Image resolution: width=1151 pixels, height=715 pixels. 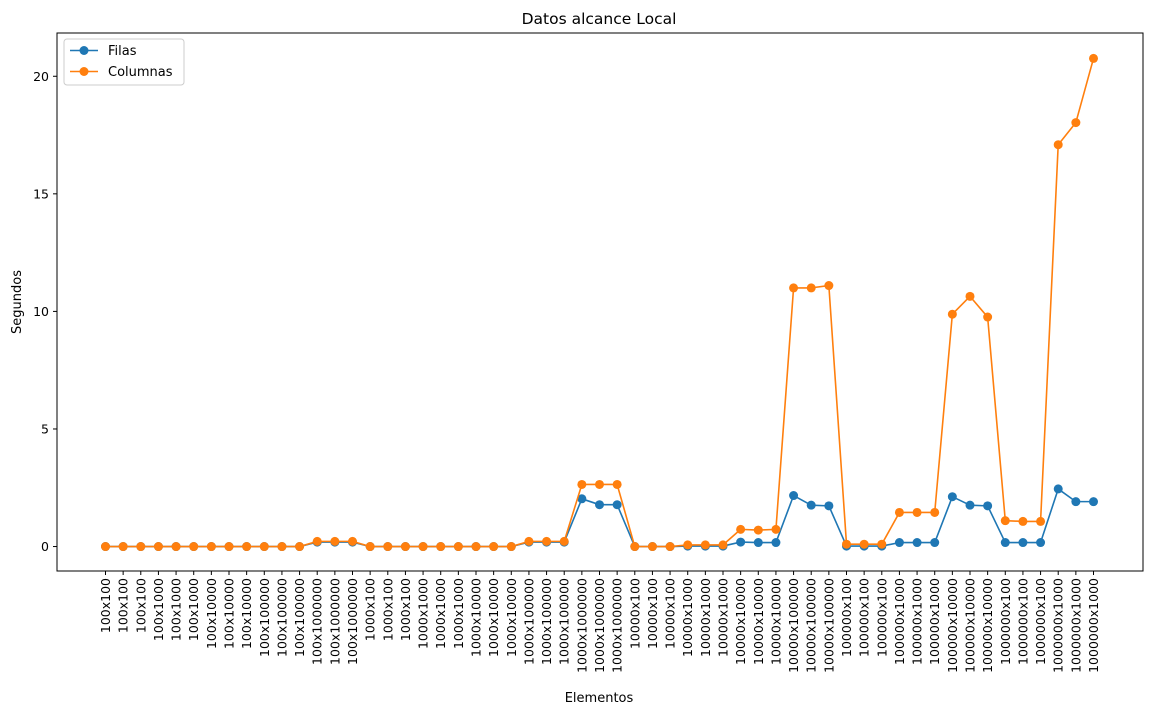 I want to click on x-axis-title: Elementos, so click(x=599, y=698).